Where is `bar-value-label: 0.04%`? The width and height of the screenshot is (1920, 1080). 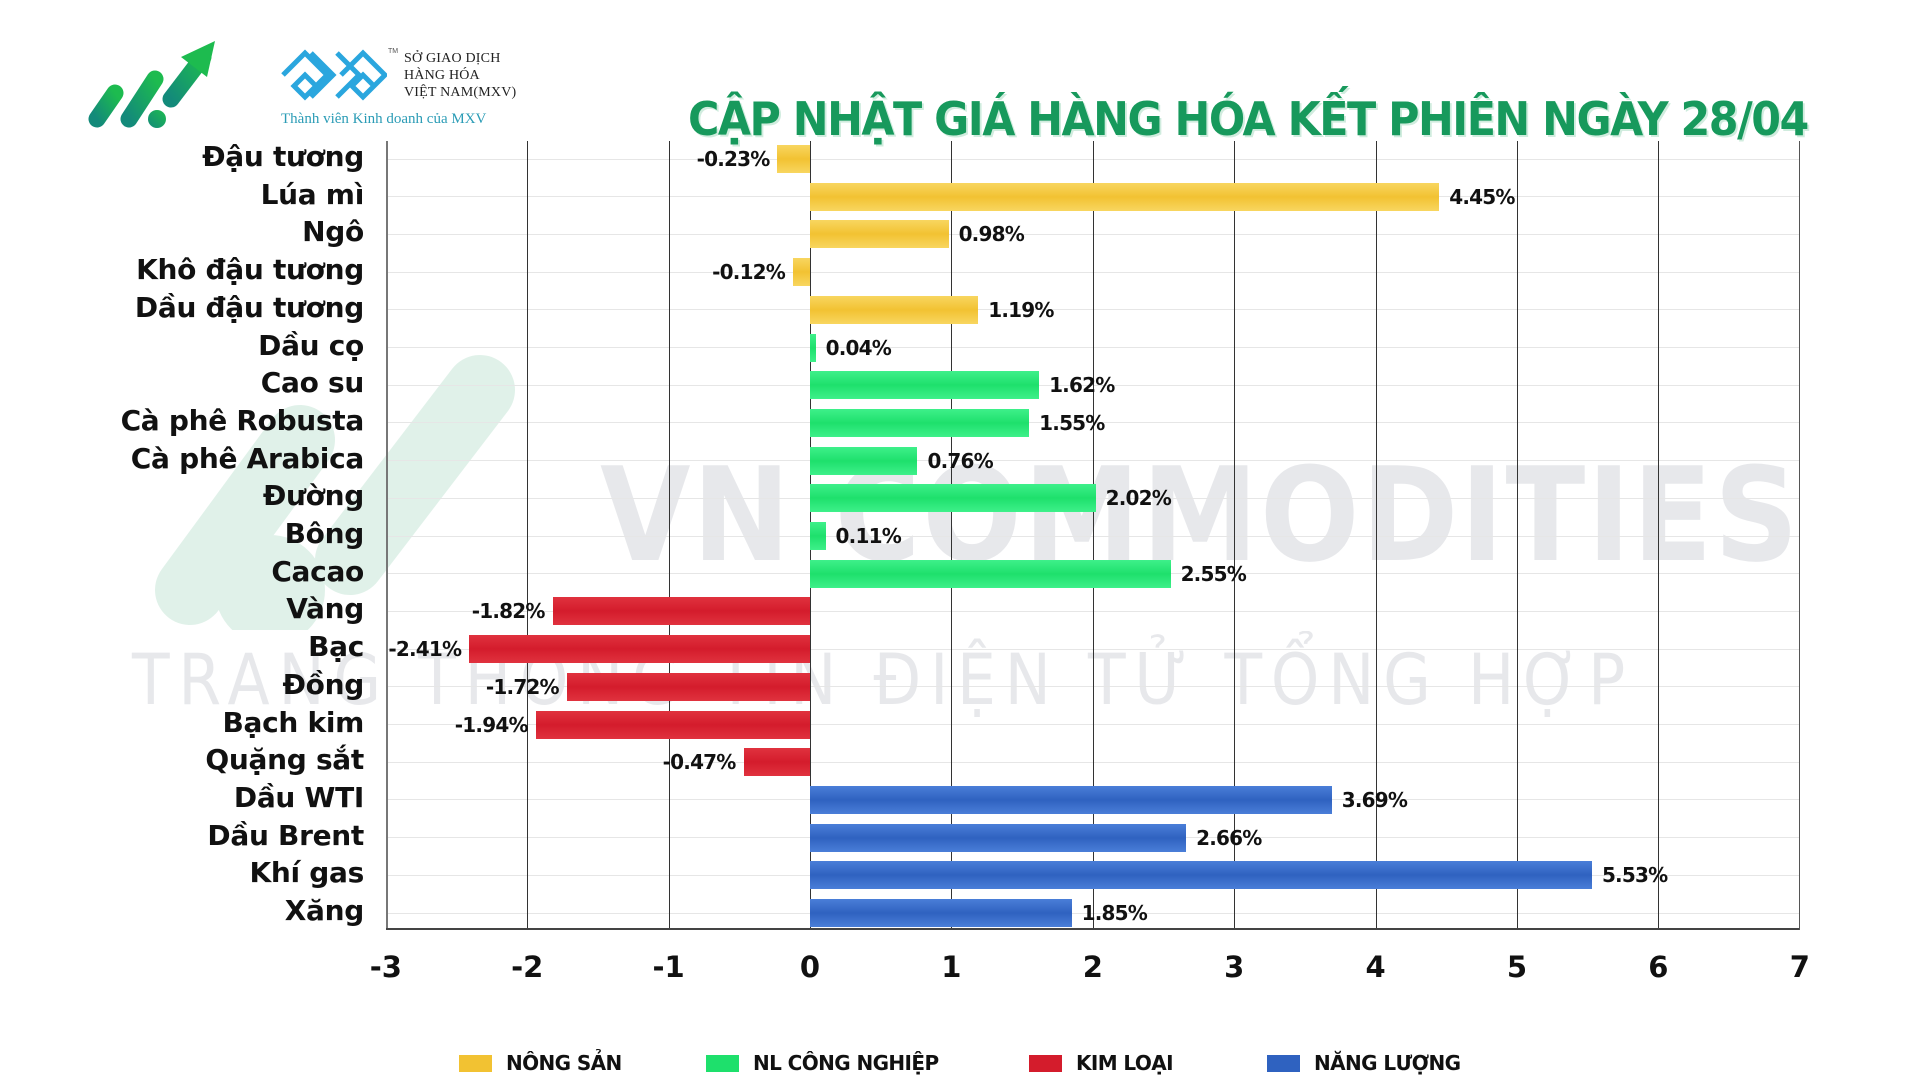 bar-value-label: 0.04% is located at coordinates (858, 347).